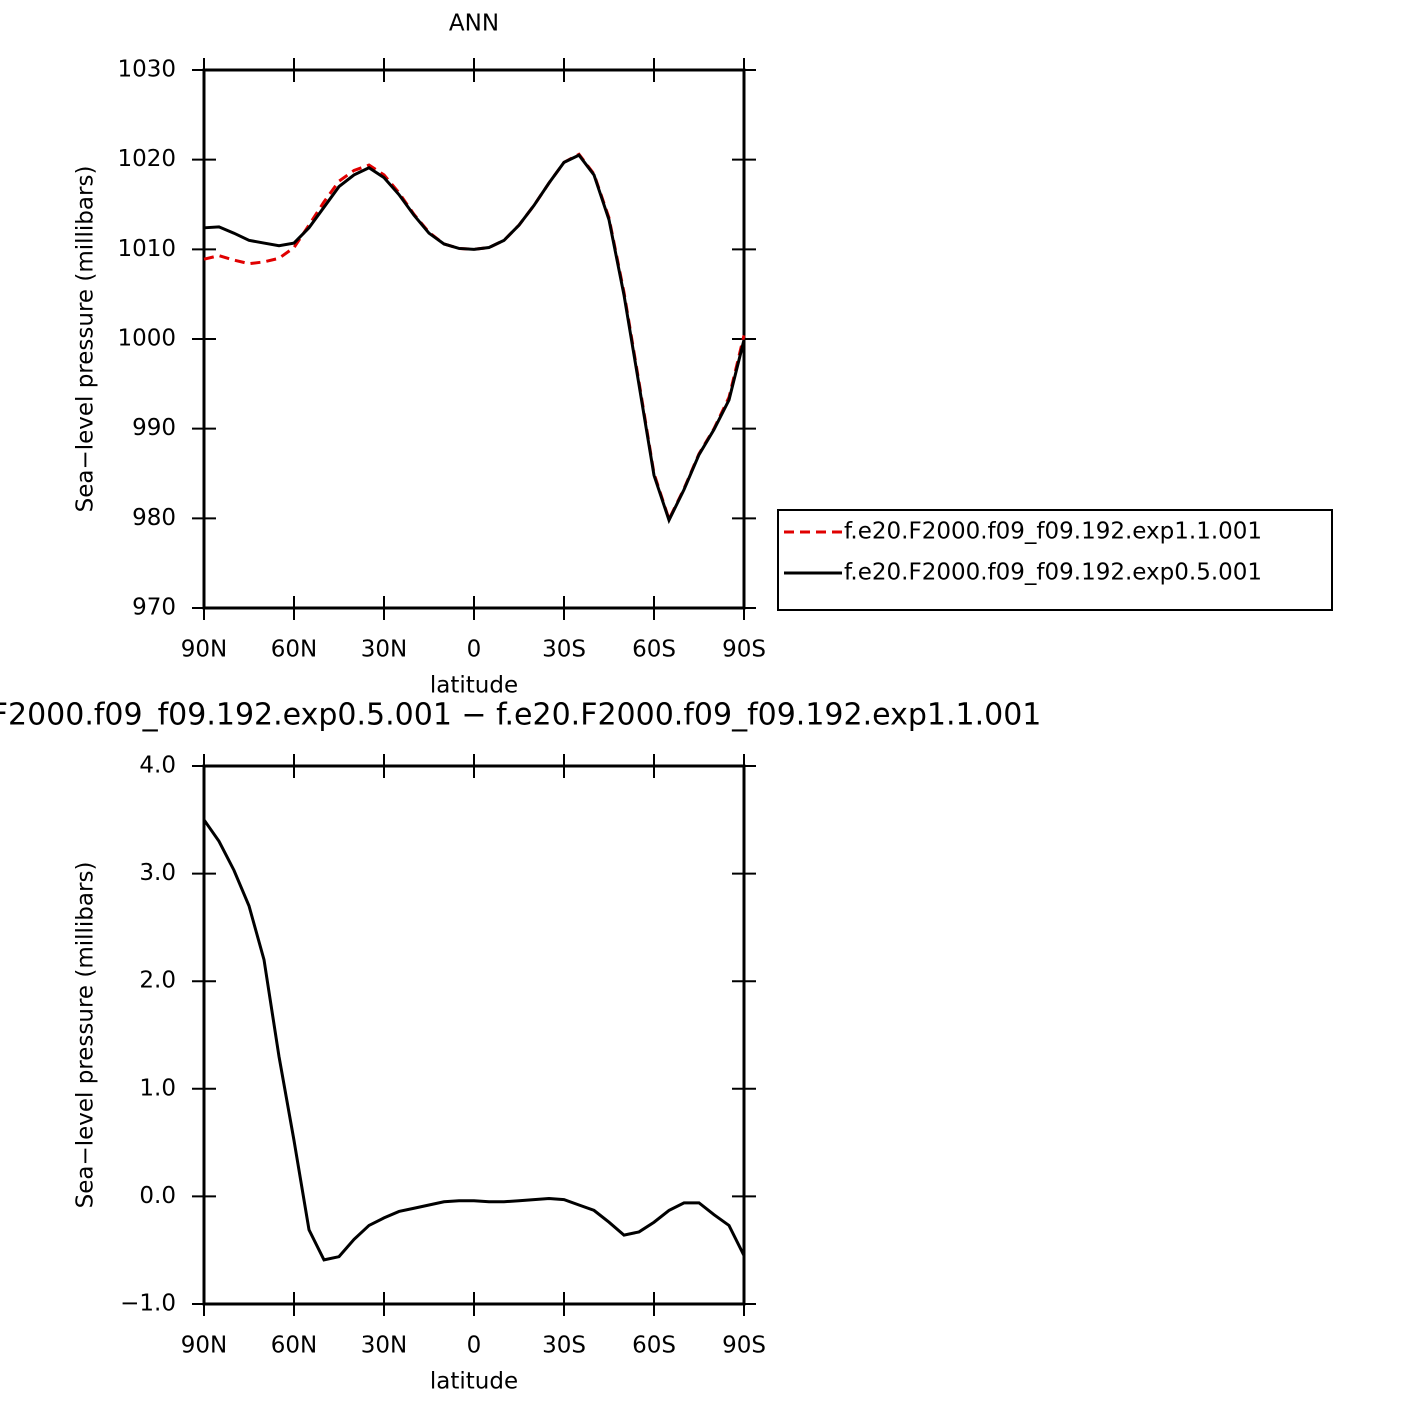  Describe the element at coordinates (148, 1304) in the screenshot. I see `y-tick-label: −1.0` at that location.